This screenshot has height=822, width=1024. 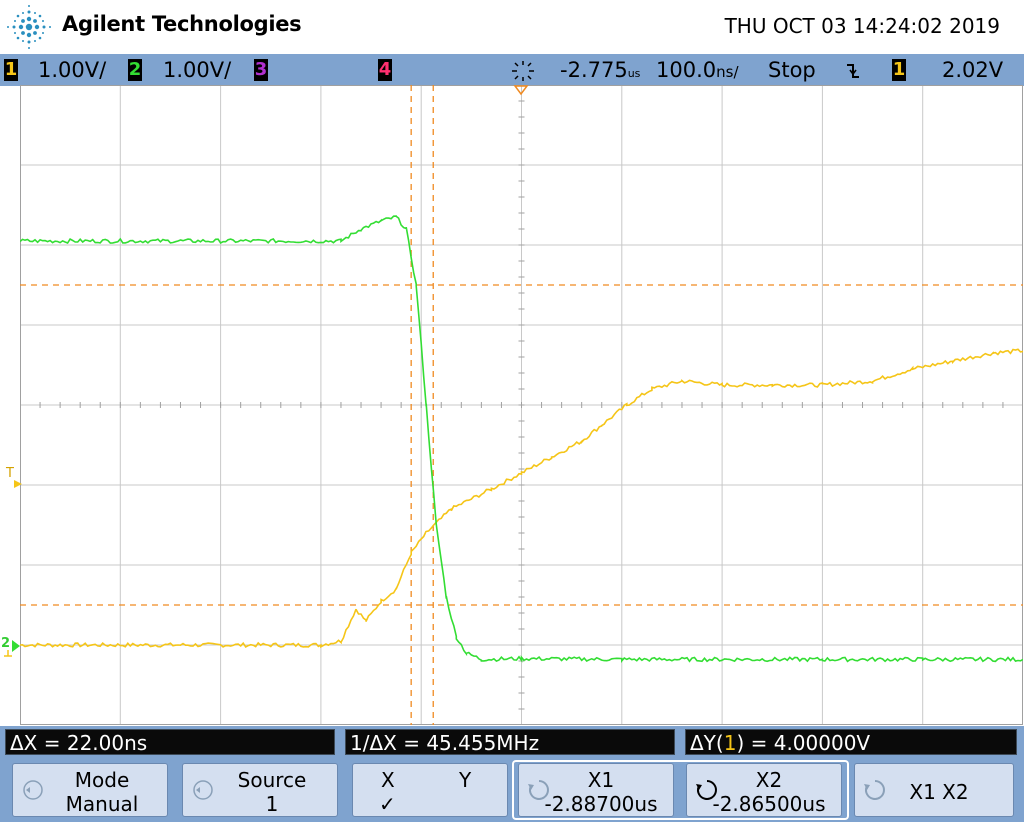 What do you see at coordinates (261, 70) in the screenshot?
I see `channel-3-indicator: 3` at bounding box center [261, 70].